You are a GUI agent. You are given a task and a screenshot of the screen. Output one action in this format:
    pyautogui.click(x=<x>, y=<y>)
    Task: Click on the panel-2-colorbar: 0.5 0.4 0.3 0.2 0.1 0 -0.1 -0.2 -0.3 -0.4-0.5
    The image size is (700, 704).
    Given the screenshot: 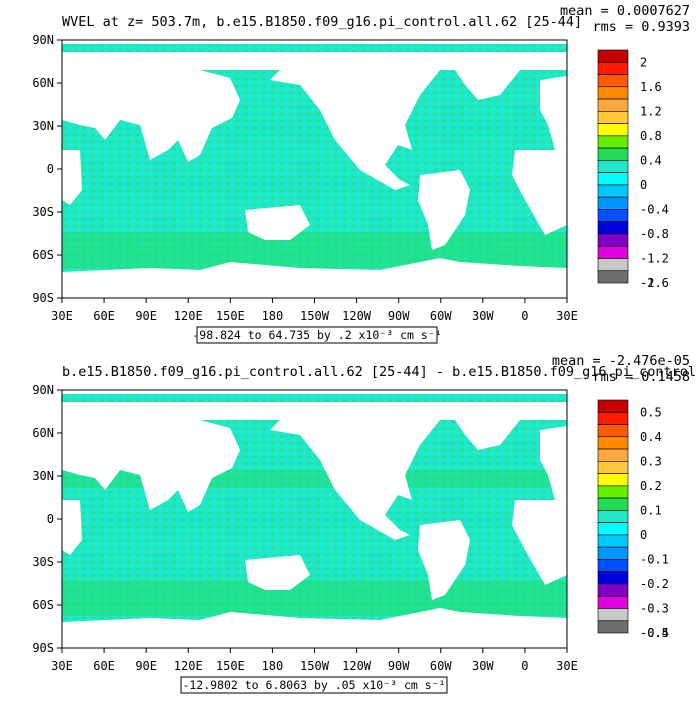 What is the action you would take?
    pyautogui.click(x=633, y=519)
    